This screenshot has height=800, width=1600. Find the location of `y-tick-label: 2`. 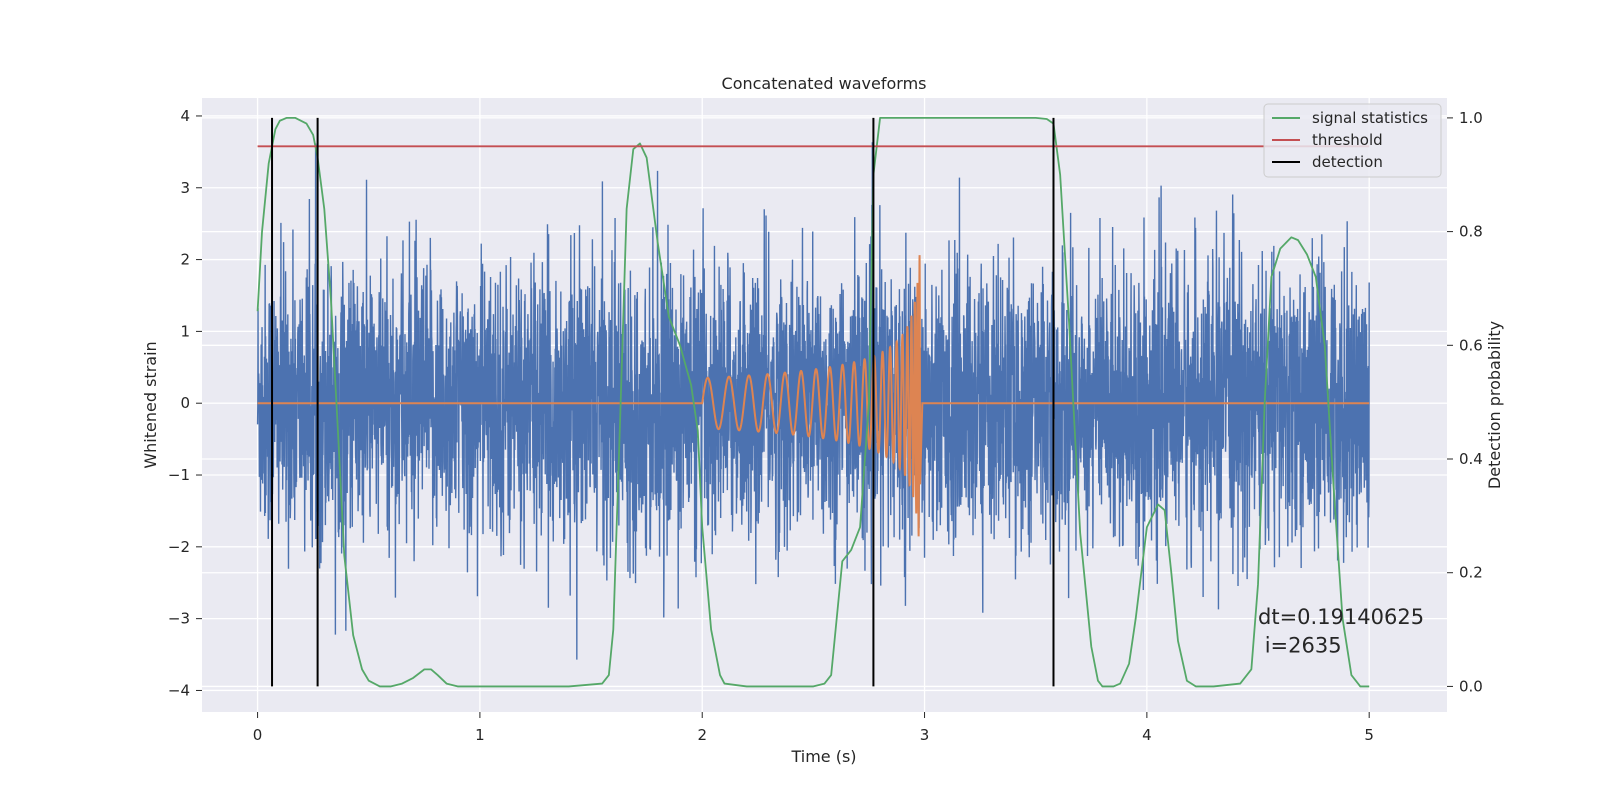

y-tick-label: 2 is located at coordinates (185, 260).